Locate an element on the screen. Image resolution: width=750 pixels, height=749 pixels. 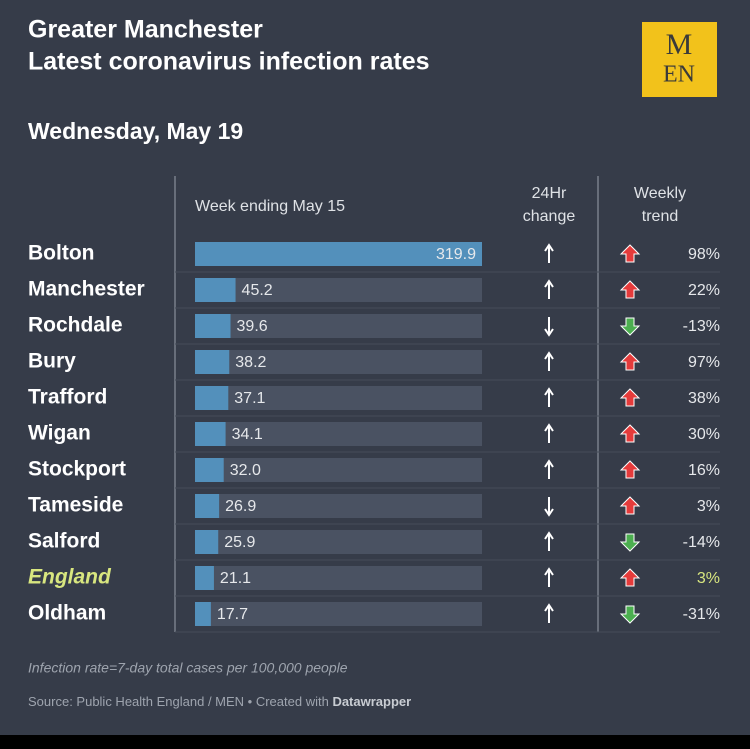
trend-value: -14% is located at coordinates (701, 542).